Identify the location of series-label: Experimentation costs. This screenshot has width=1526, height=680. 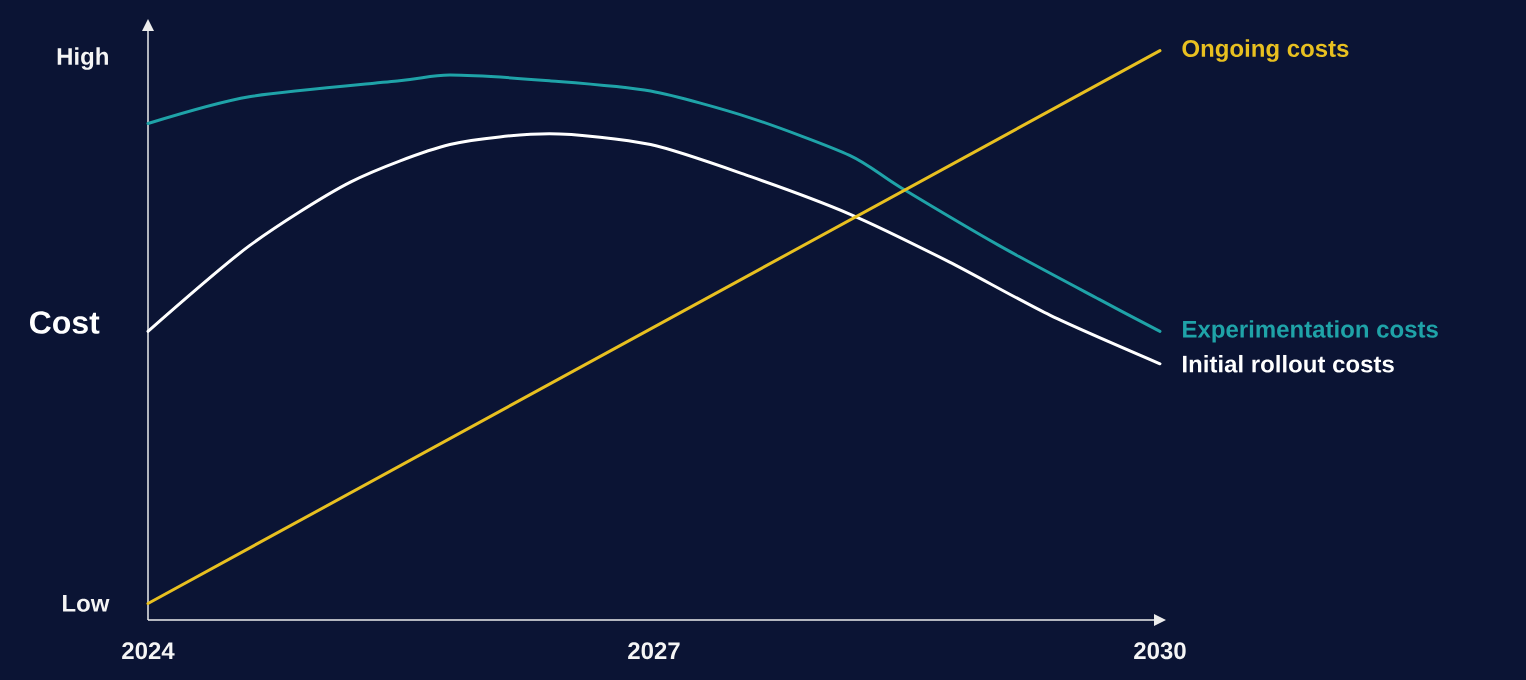
(1310, 331).